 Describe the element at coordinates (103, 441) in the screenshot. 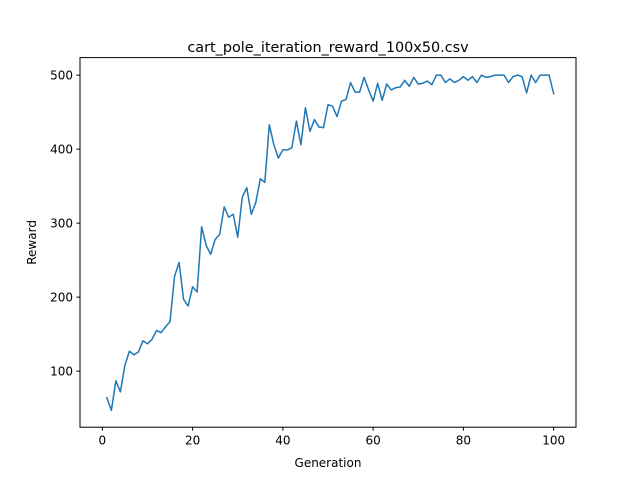

I see `x-tick-label: 0` at that location.